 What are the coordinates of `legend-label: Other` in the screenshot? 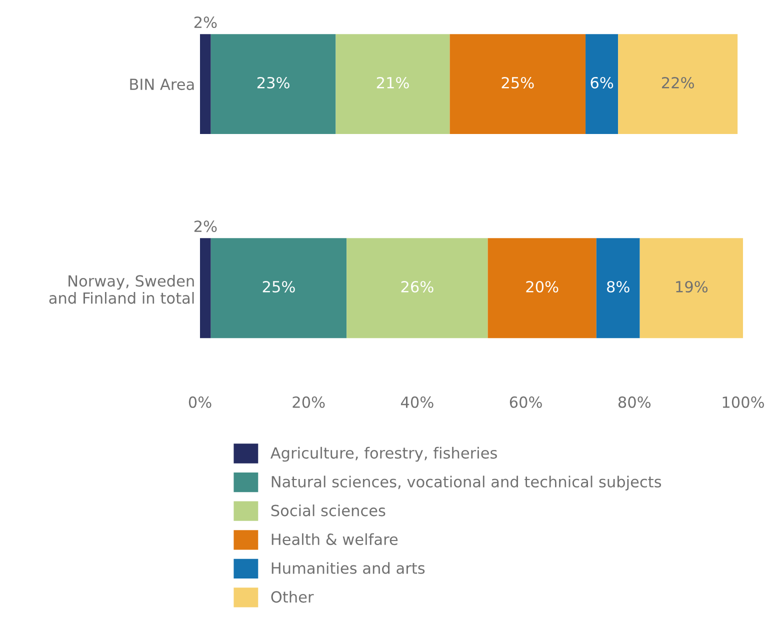 It's located at (292, 596).